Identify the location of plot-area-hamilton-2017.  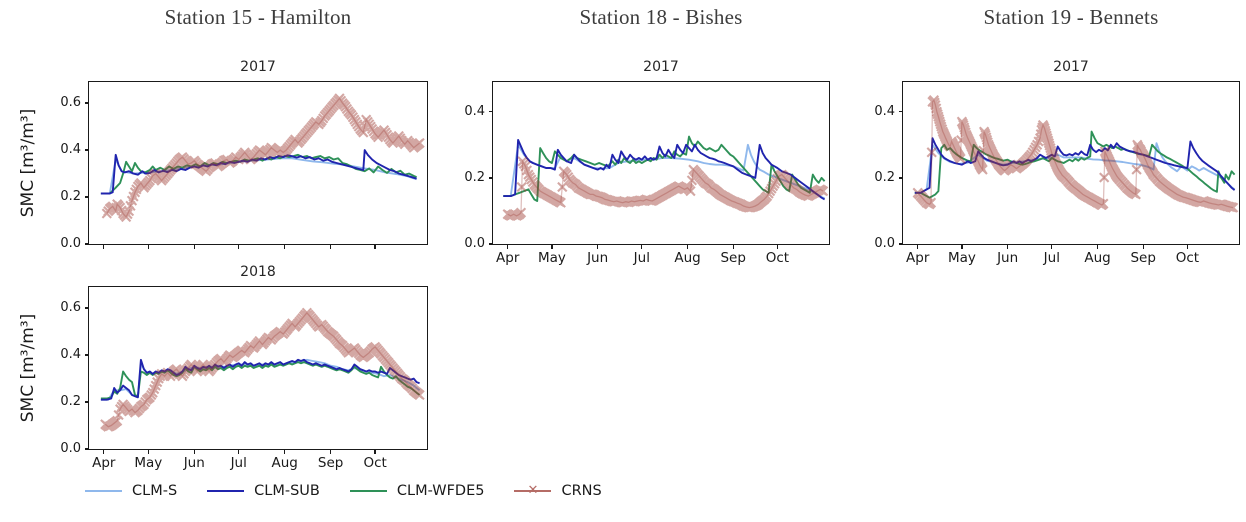
(262, 158).